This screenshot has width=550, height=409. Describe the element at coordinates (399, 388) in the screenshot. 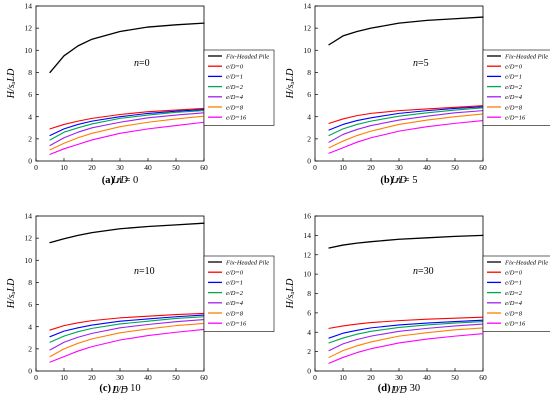

I see `panel-caption: (d) n = 30` at that location.